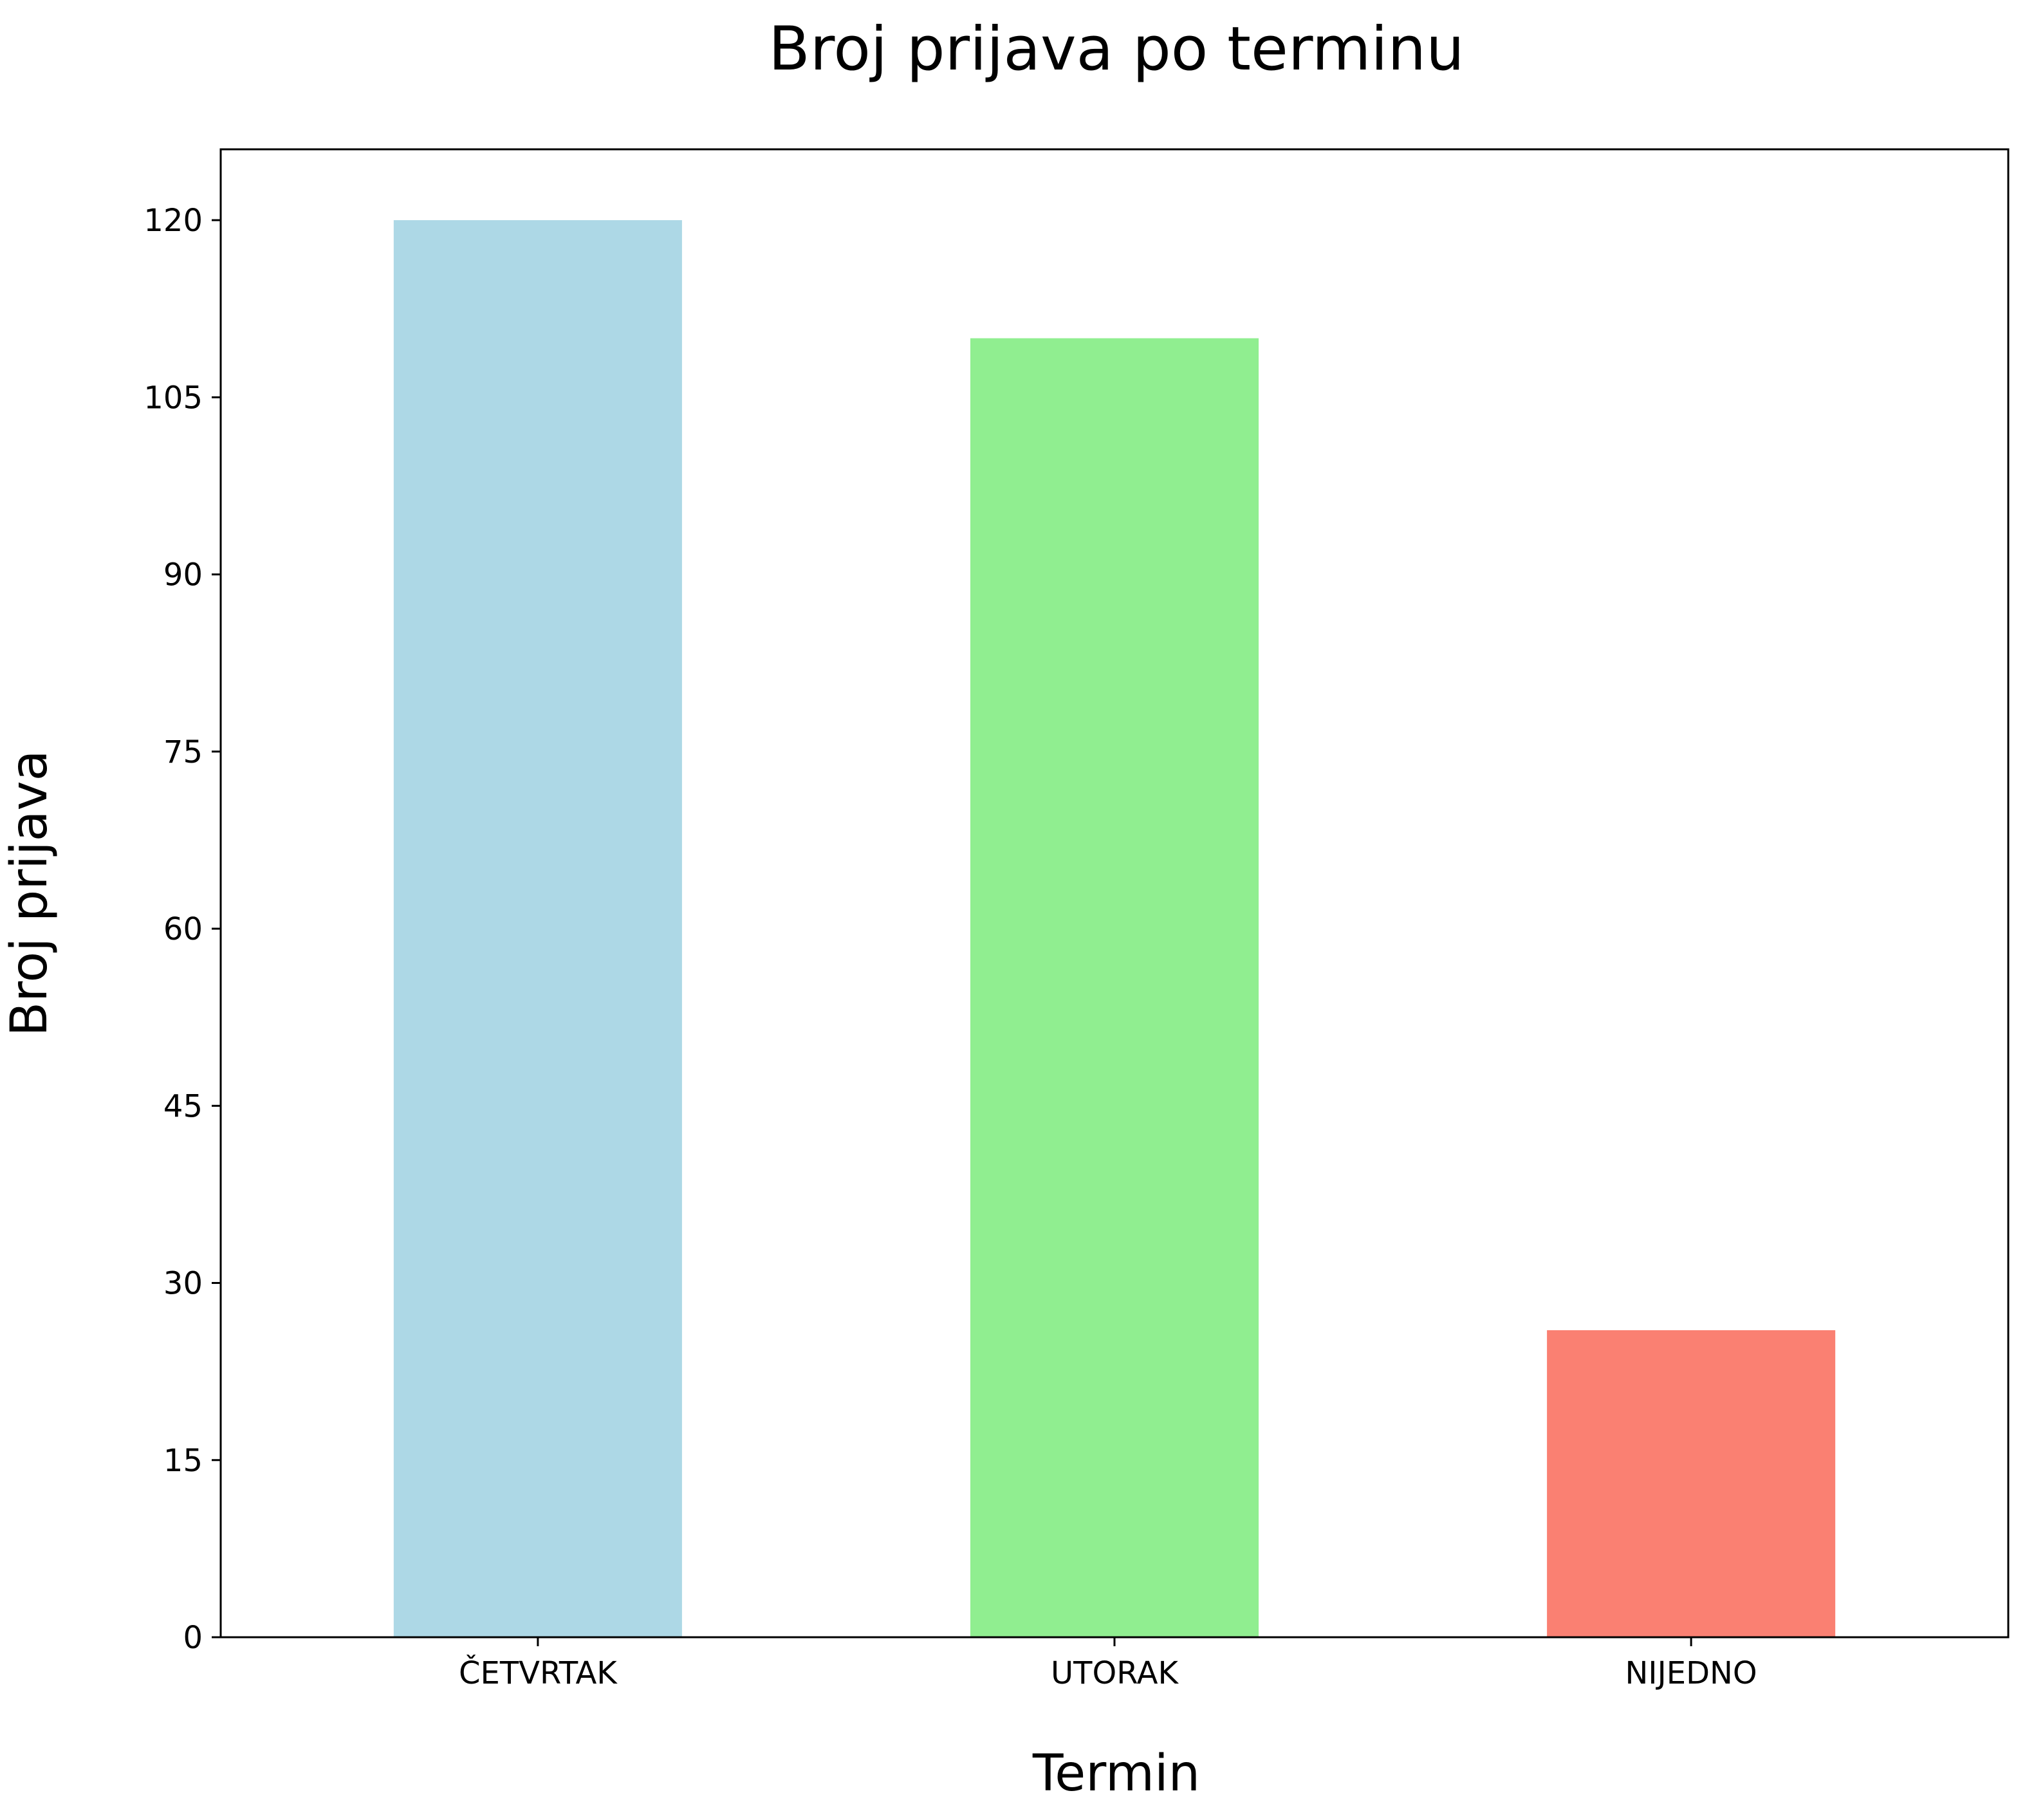  I want to click on x-tick-label: UTORAK, so click(1115, 1673).